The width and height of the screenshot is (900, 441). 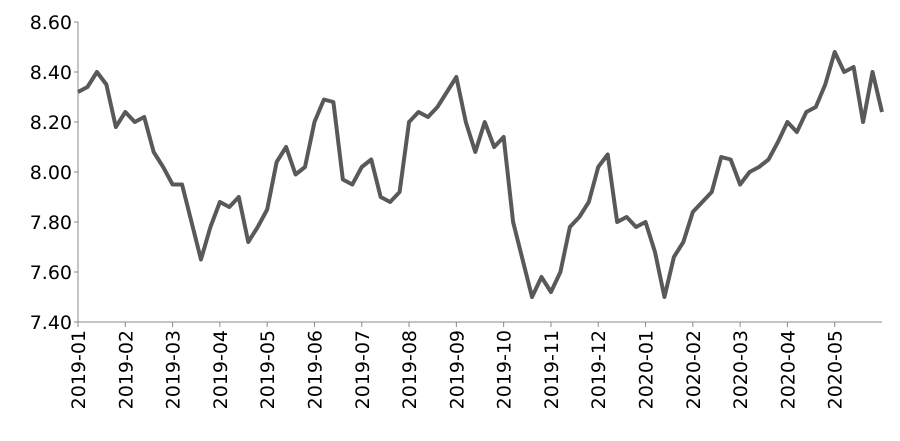 What do you see at coordinates (788, 369) in the screenshot?
I see `x-tick-label: 2020-04` at bounding box center [788, 369].